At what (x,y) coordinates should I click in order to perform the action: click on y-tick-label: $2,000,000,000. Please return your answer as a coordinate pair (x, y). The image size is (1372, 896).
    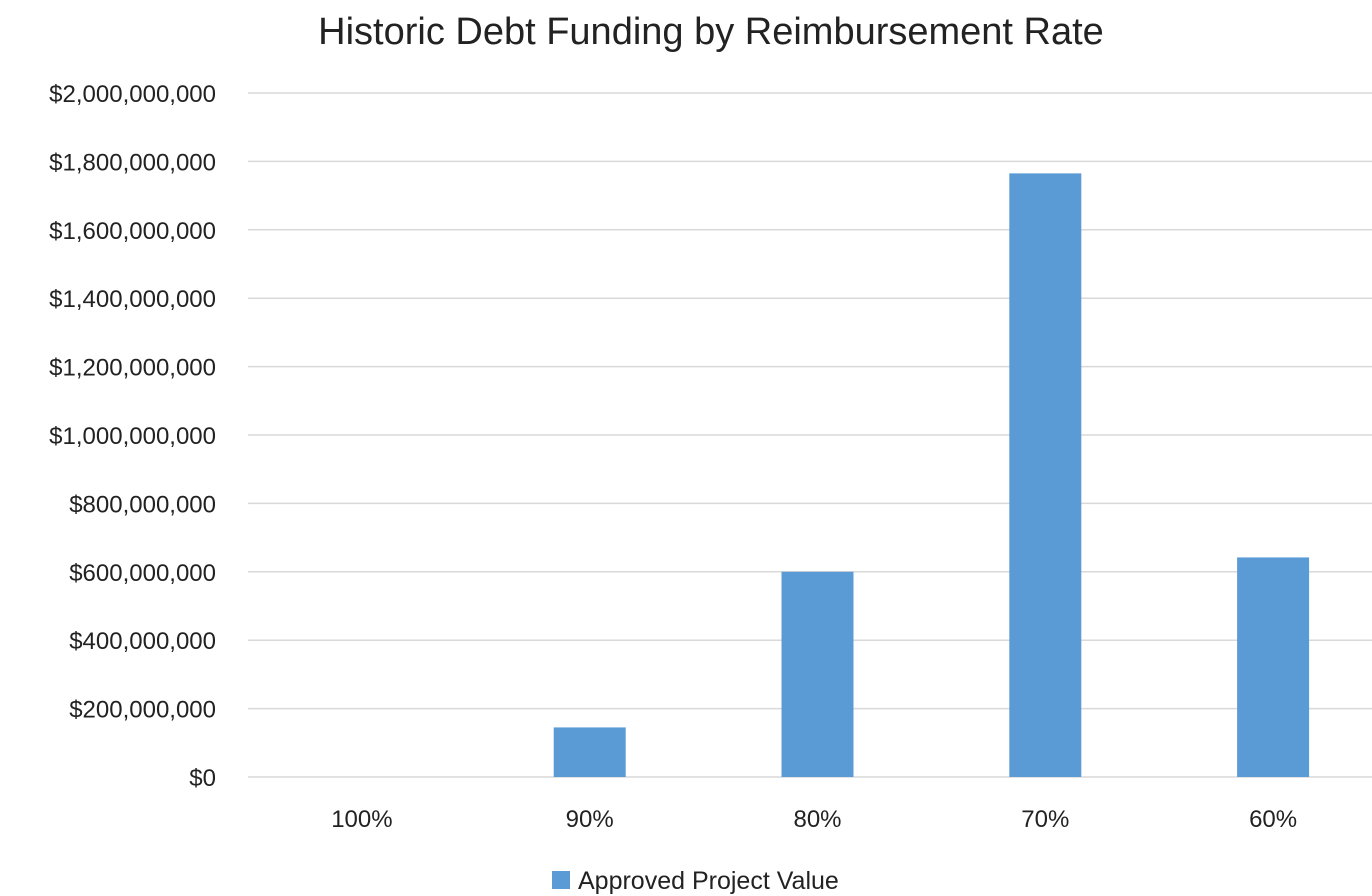
    Looking at the image, I should click on (132, 94).